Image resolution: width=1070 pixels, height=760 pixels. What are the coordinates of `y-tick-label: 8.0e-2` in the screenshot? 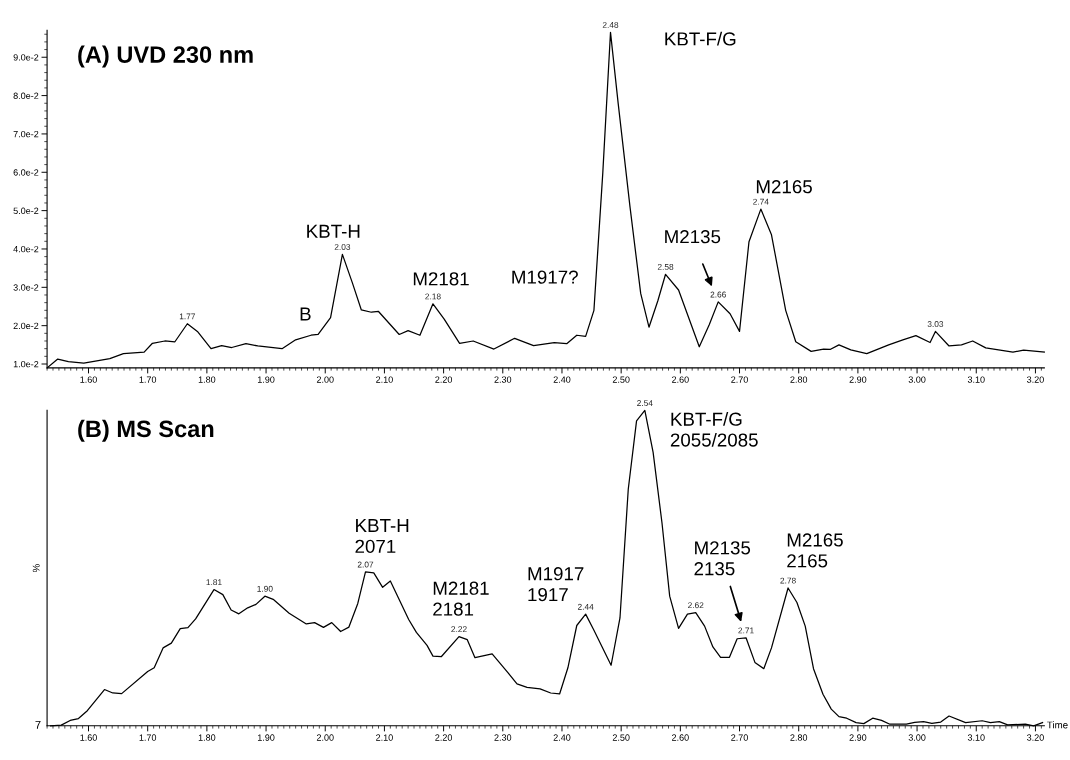 It's located at (26, 95).